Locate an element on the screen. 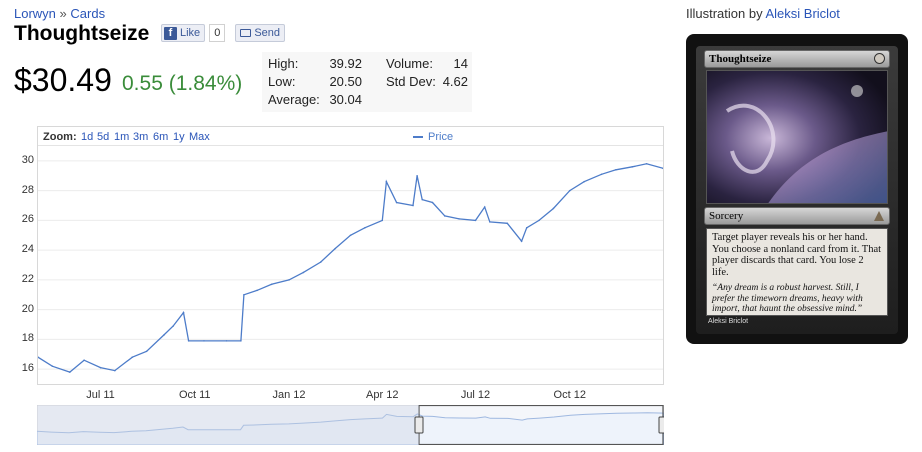 The width and height of the screenshot is (922, 452). y-tick-label: 20 is located at coordinates (27, 308).